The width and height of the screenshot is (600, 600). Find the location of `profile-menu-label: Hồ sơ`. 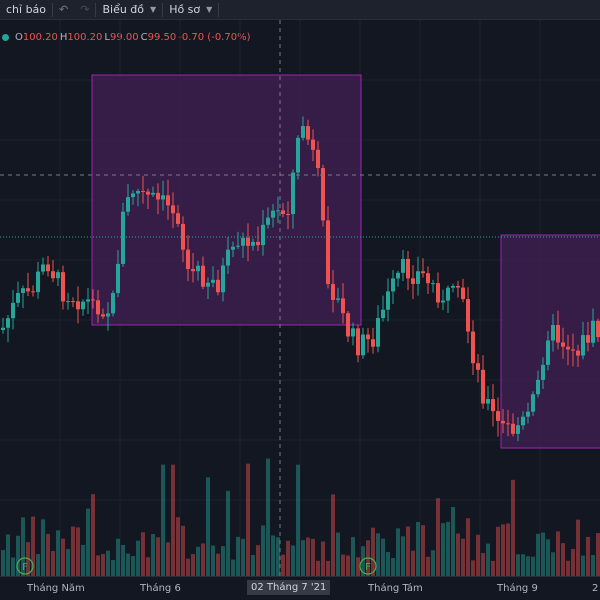

profile-menu-label: Hồ sơ is located at coordinates (185, 9).